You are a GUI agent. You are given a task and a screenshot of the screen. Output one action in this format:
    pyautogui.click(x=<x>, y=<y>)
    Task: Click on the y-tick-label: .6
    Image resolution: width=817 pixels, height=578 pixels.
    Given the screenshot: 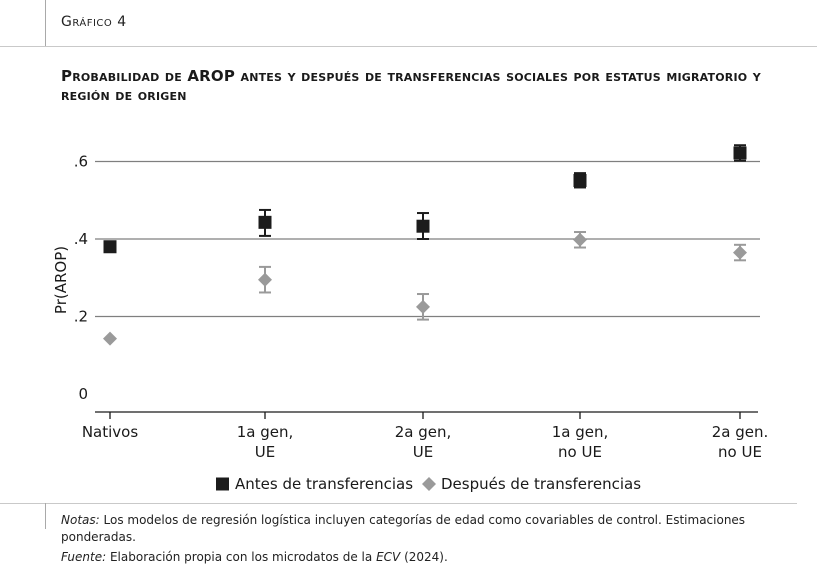 What is the action you would take?
    pyautogui.click(x=81, y=162)
    